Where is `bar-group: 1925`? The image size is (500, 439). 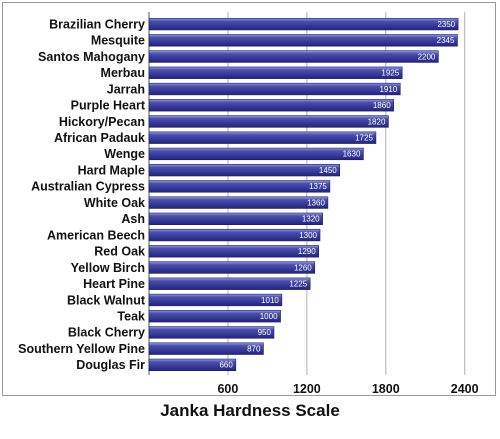
bar-group: 1925 is located at coordinates (275, 72).